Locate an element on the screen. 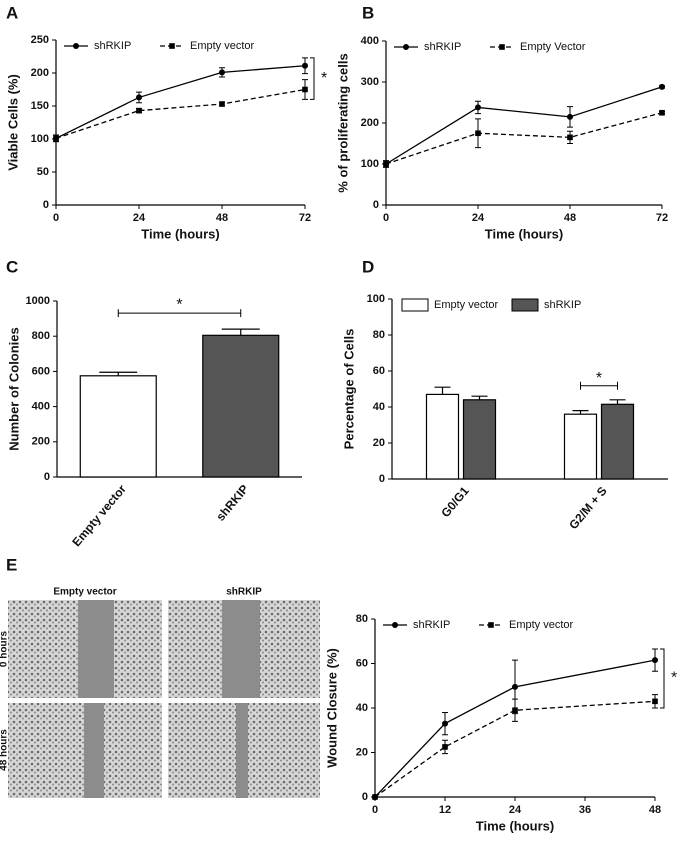 Image resolution: width=697 pixels, height=842 pixels. row-label: 48 hours is located at coordinates (5, 750).